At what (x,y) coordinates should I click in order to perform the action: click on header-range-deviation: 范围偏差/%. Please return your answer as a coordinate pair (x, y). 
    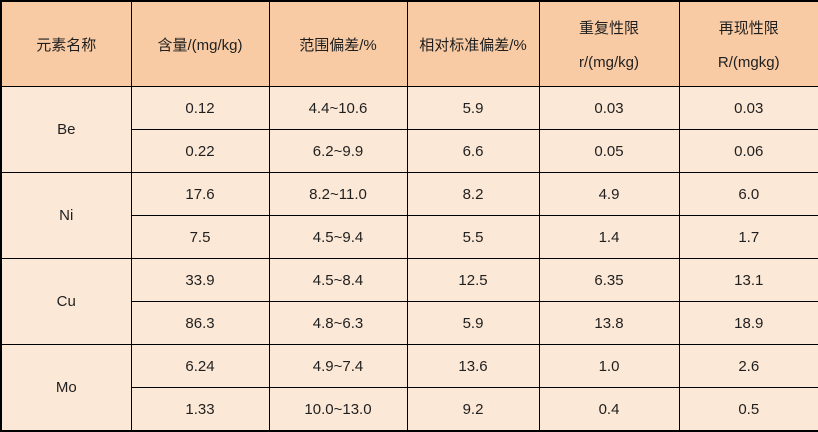
    Looking at the image, I should click on (338, 44).